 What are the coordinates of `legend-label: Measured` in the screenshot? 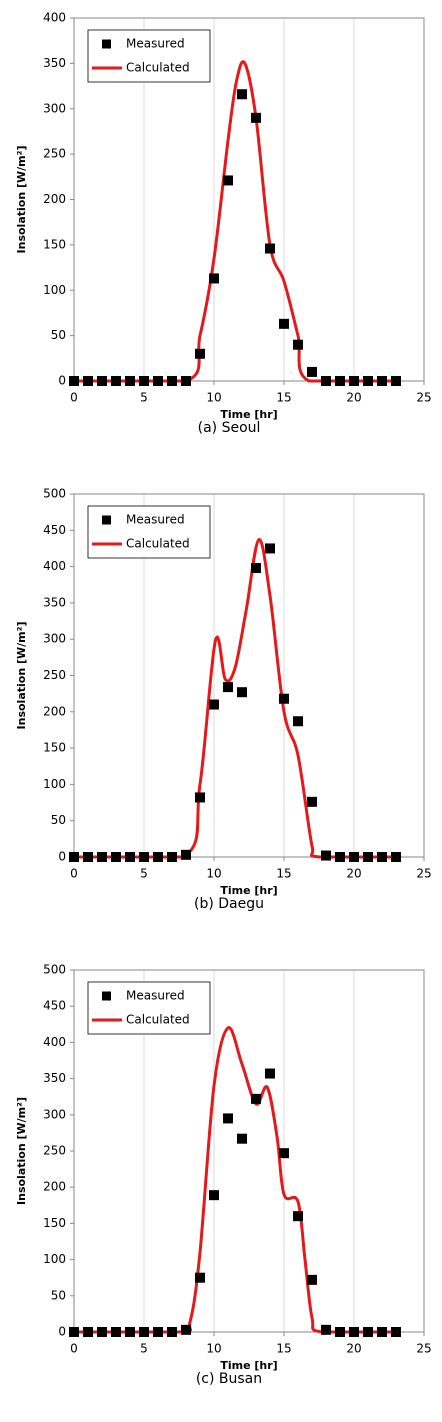 It's located at (155, 996).